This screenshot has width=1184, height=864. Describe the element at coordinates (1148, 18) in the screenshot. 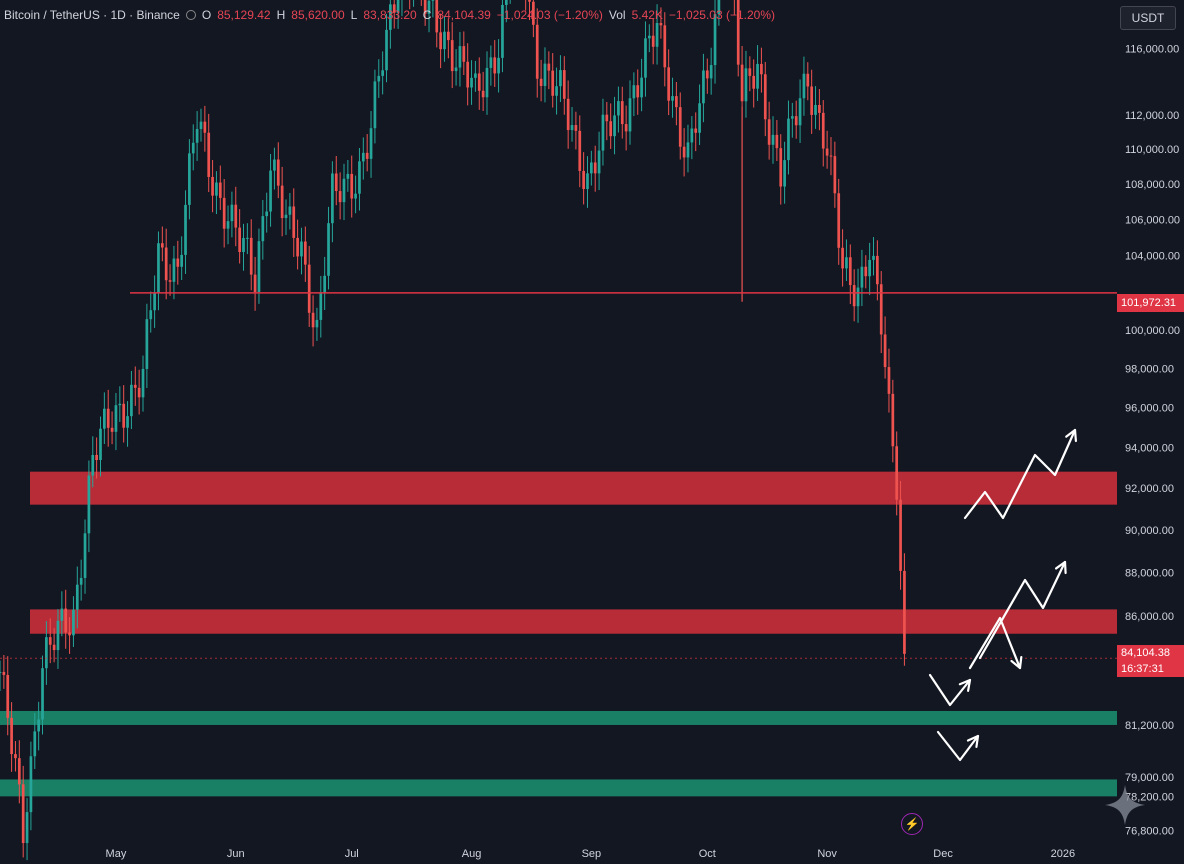

I see `currency-selector: USDT` at that location.